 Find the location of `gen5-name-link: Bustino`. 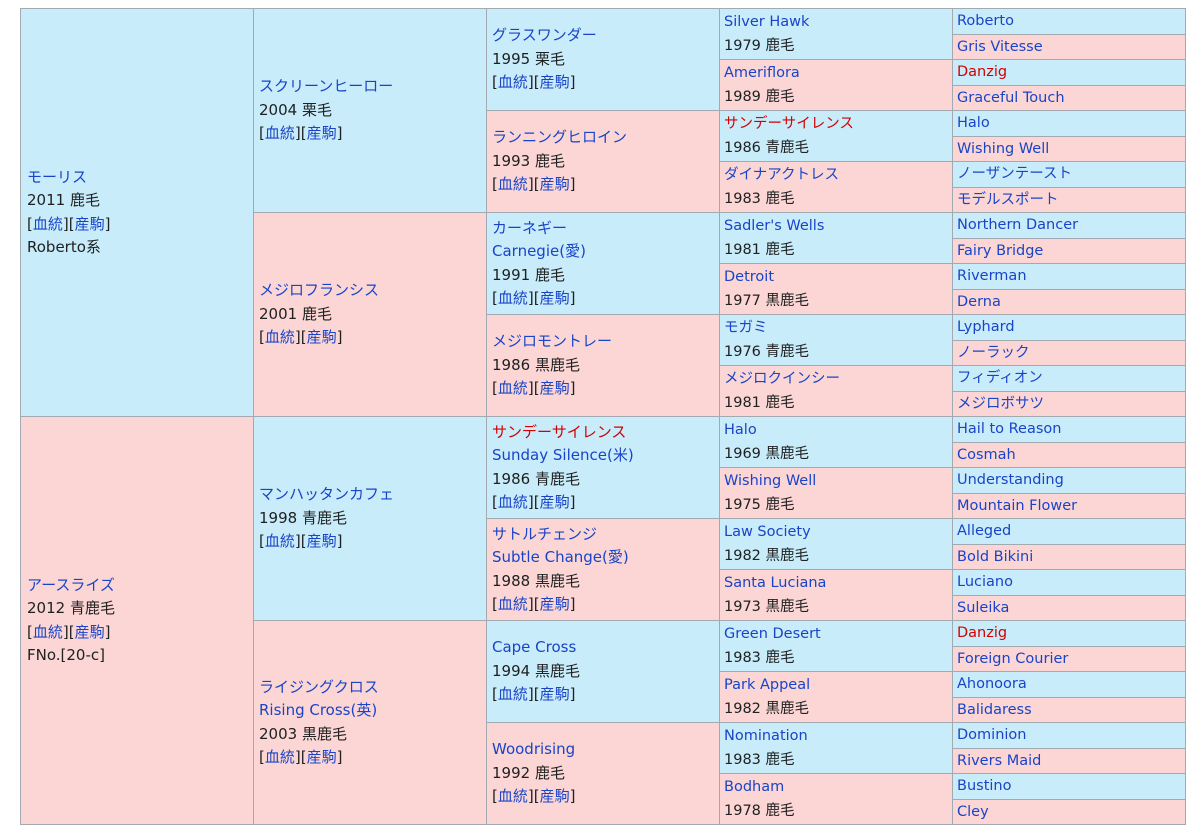

gen5-name-link: Bustino is located at coordinates (984, 786).